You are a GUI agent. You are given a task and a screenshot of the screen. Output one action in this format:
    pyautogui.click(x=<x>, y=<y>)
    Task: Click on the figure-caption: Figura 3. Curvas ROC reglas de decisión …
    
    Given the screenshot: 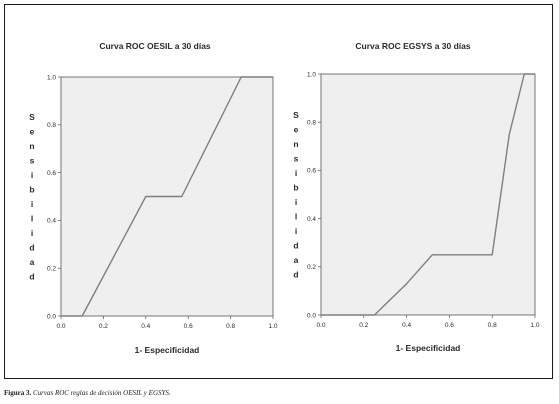 What is the action you would take?
    pyautogui.click(x=87, y=393)
    